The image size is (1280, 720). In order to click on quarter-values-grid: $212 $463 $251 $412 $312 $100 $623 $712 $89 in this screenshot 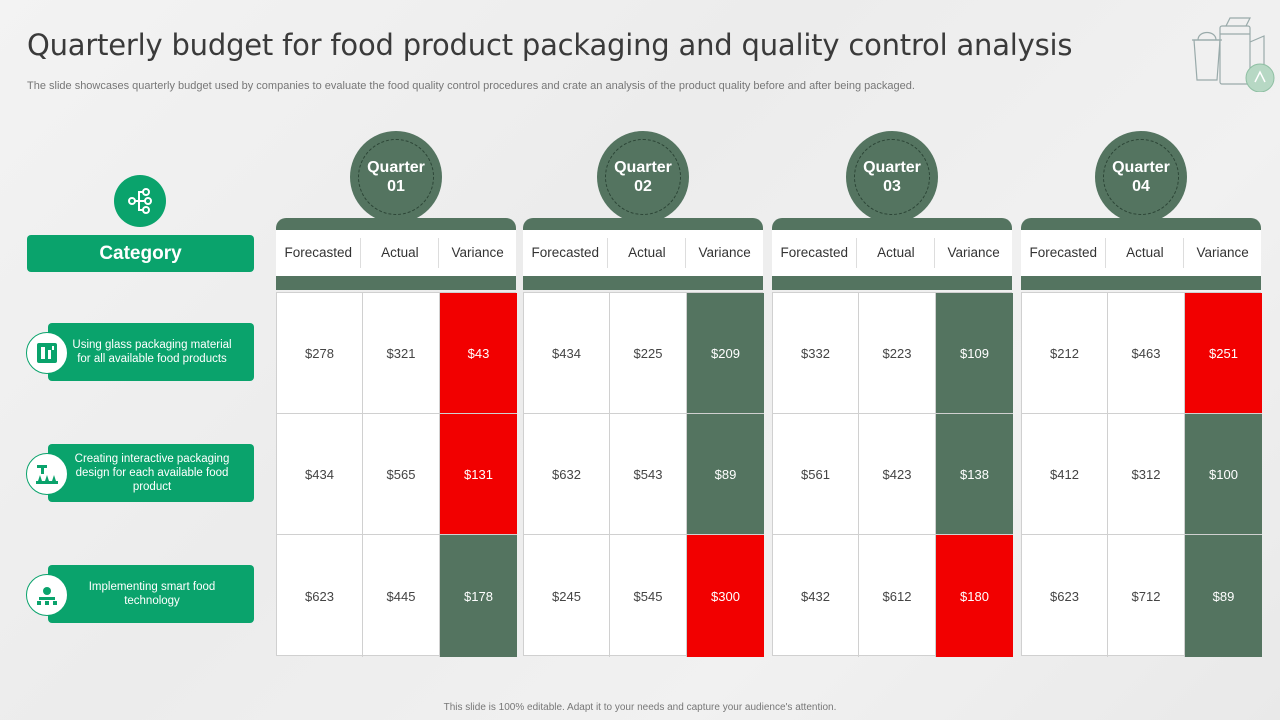, I will do `click(1141, 474)`.